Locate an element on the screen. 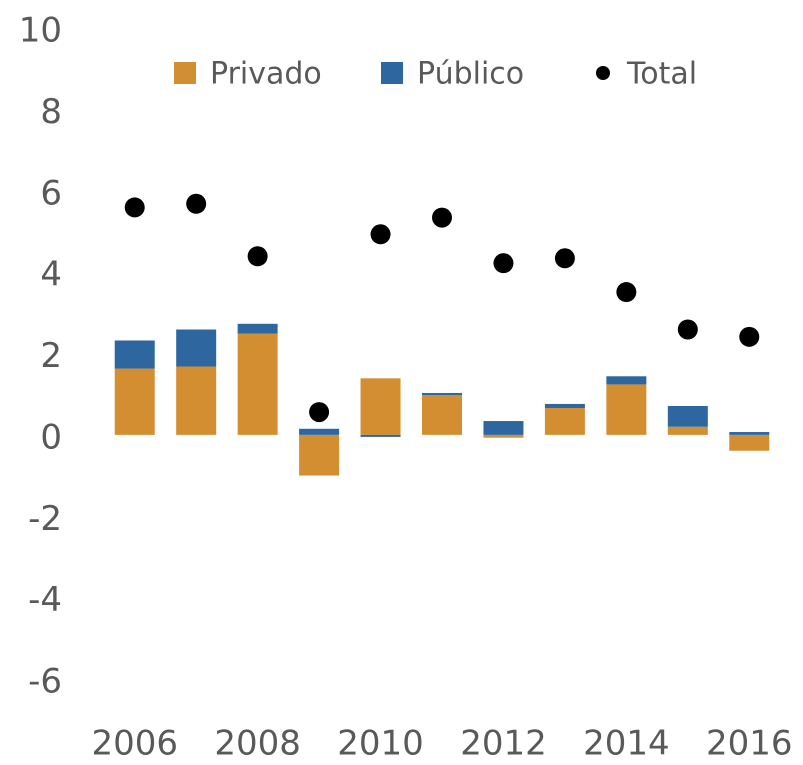 The image size is (803, 765). y-tick-label: 2 is located at coordinates (51, 356).